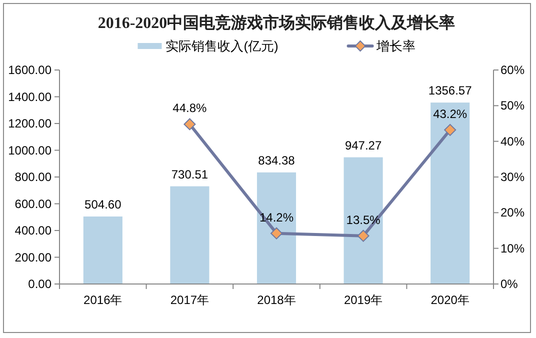 The height and width of the screenshot is (338, 536). Describe the element at coordinates (103, 205) in the screenshot. I see `data-label: 504.60` at that location.